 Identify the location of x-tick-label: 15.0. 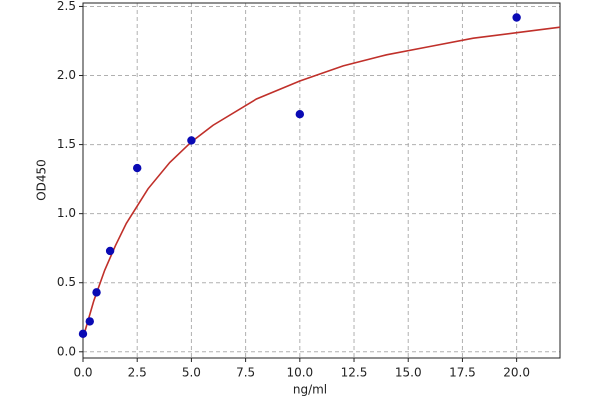
(408, 373).